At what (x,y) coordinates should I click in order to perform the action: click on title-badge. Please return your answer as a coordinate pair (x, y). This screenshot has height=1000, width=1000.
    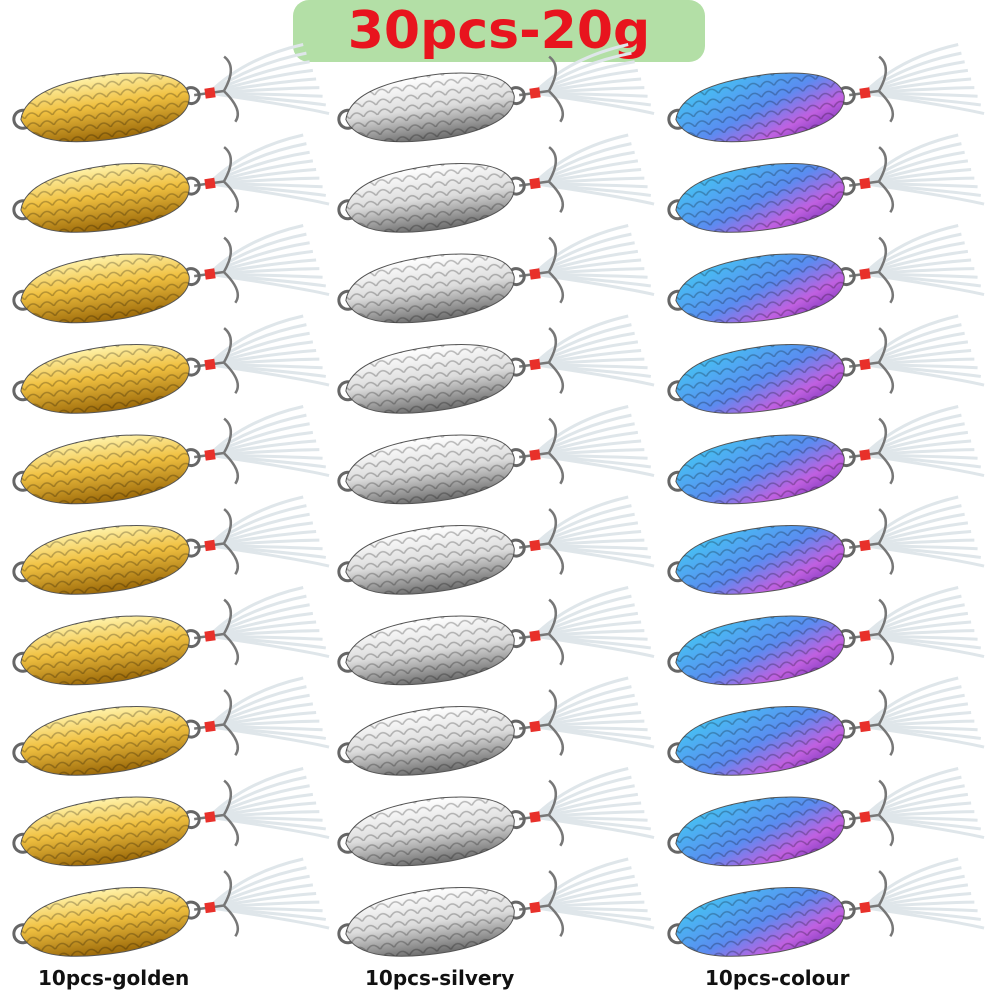
    Looking at the image, I should click on (499, 31).